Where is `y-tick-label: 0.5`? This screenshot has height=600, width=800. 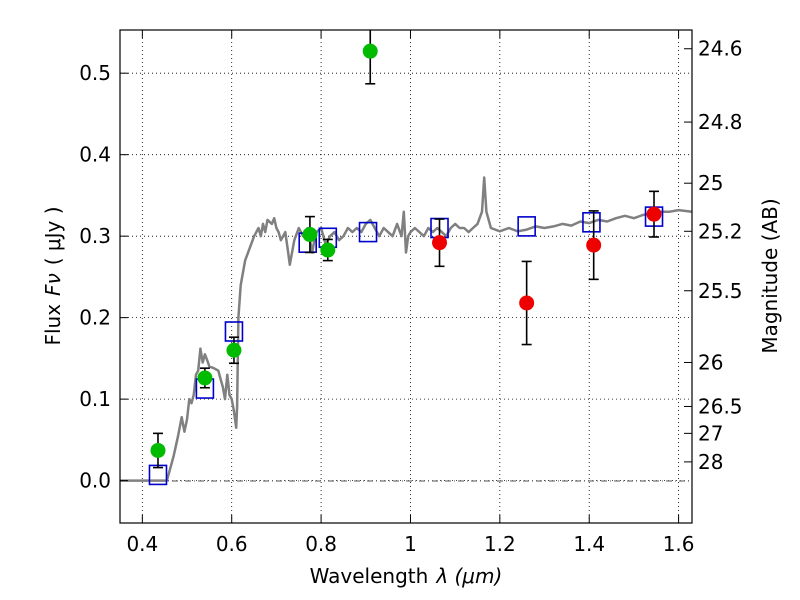 y-tick-label: 0.5 is located at coordinates (95, 73).